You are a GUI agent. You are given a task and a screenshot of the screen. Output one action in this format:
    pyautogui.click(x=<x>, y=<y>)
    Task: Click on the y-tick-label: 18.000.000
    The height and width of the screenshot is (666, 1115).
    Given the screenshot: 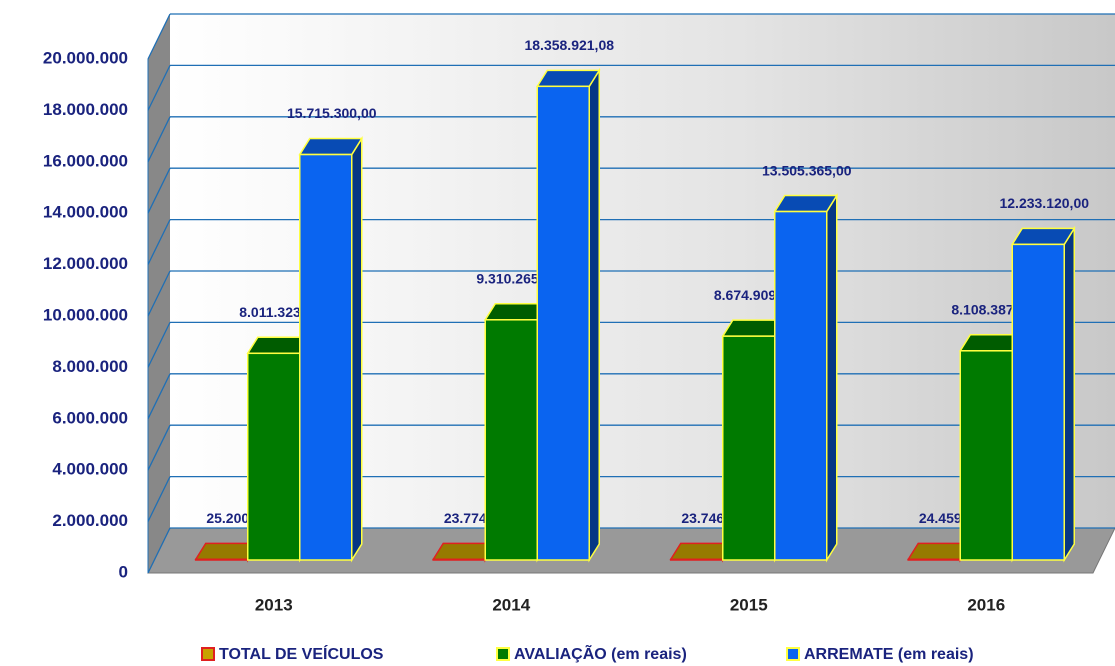 What is the action you would take?
    pyautogui.click(x=85, y=109)
    